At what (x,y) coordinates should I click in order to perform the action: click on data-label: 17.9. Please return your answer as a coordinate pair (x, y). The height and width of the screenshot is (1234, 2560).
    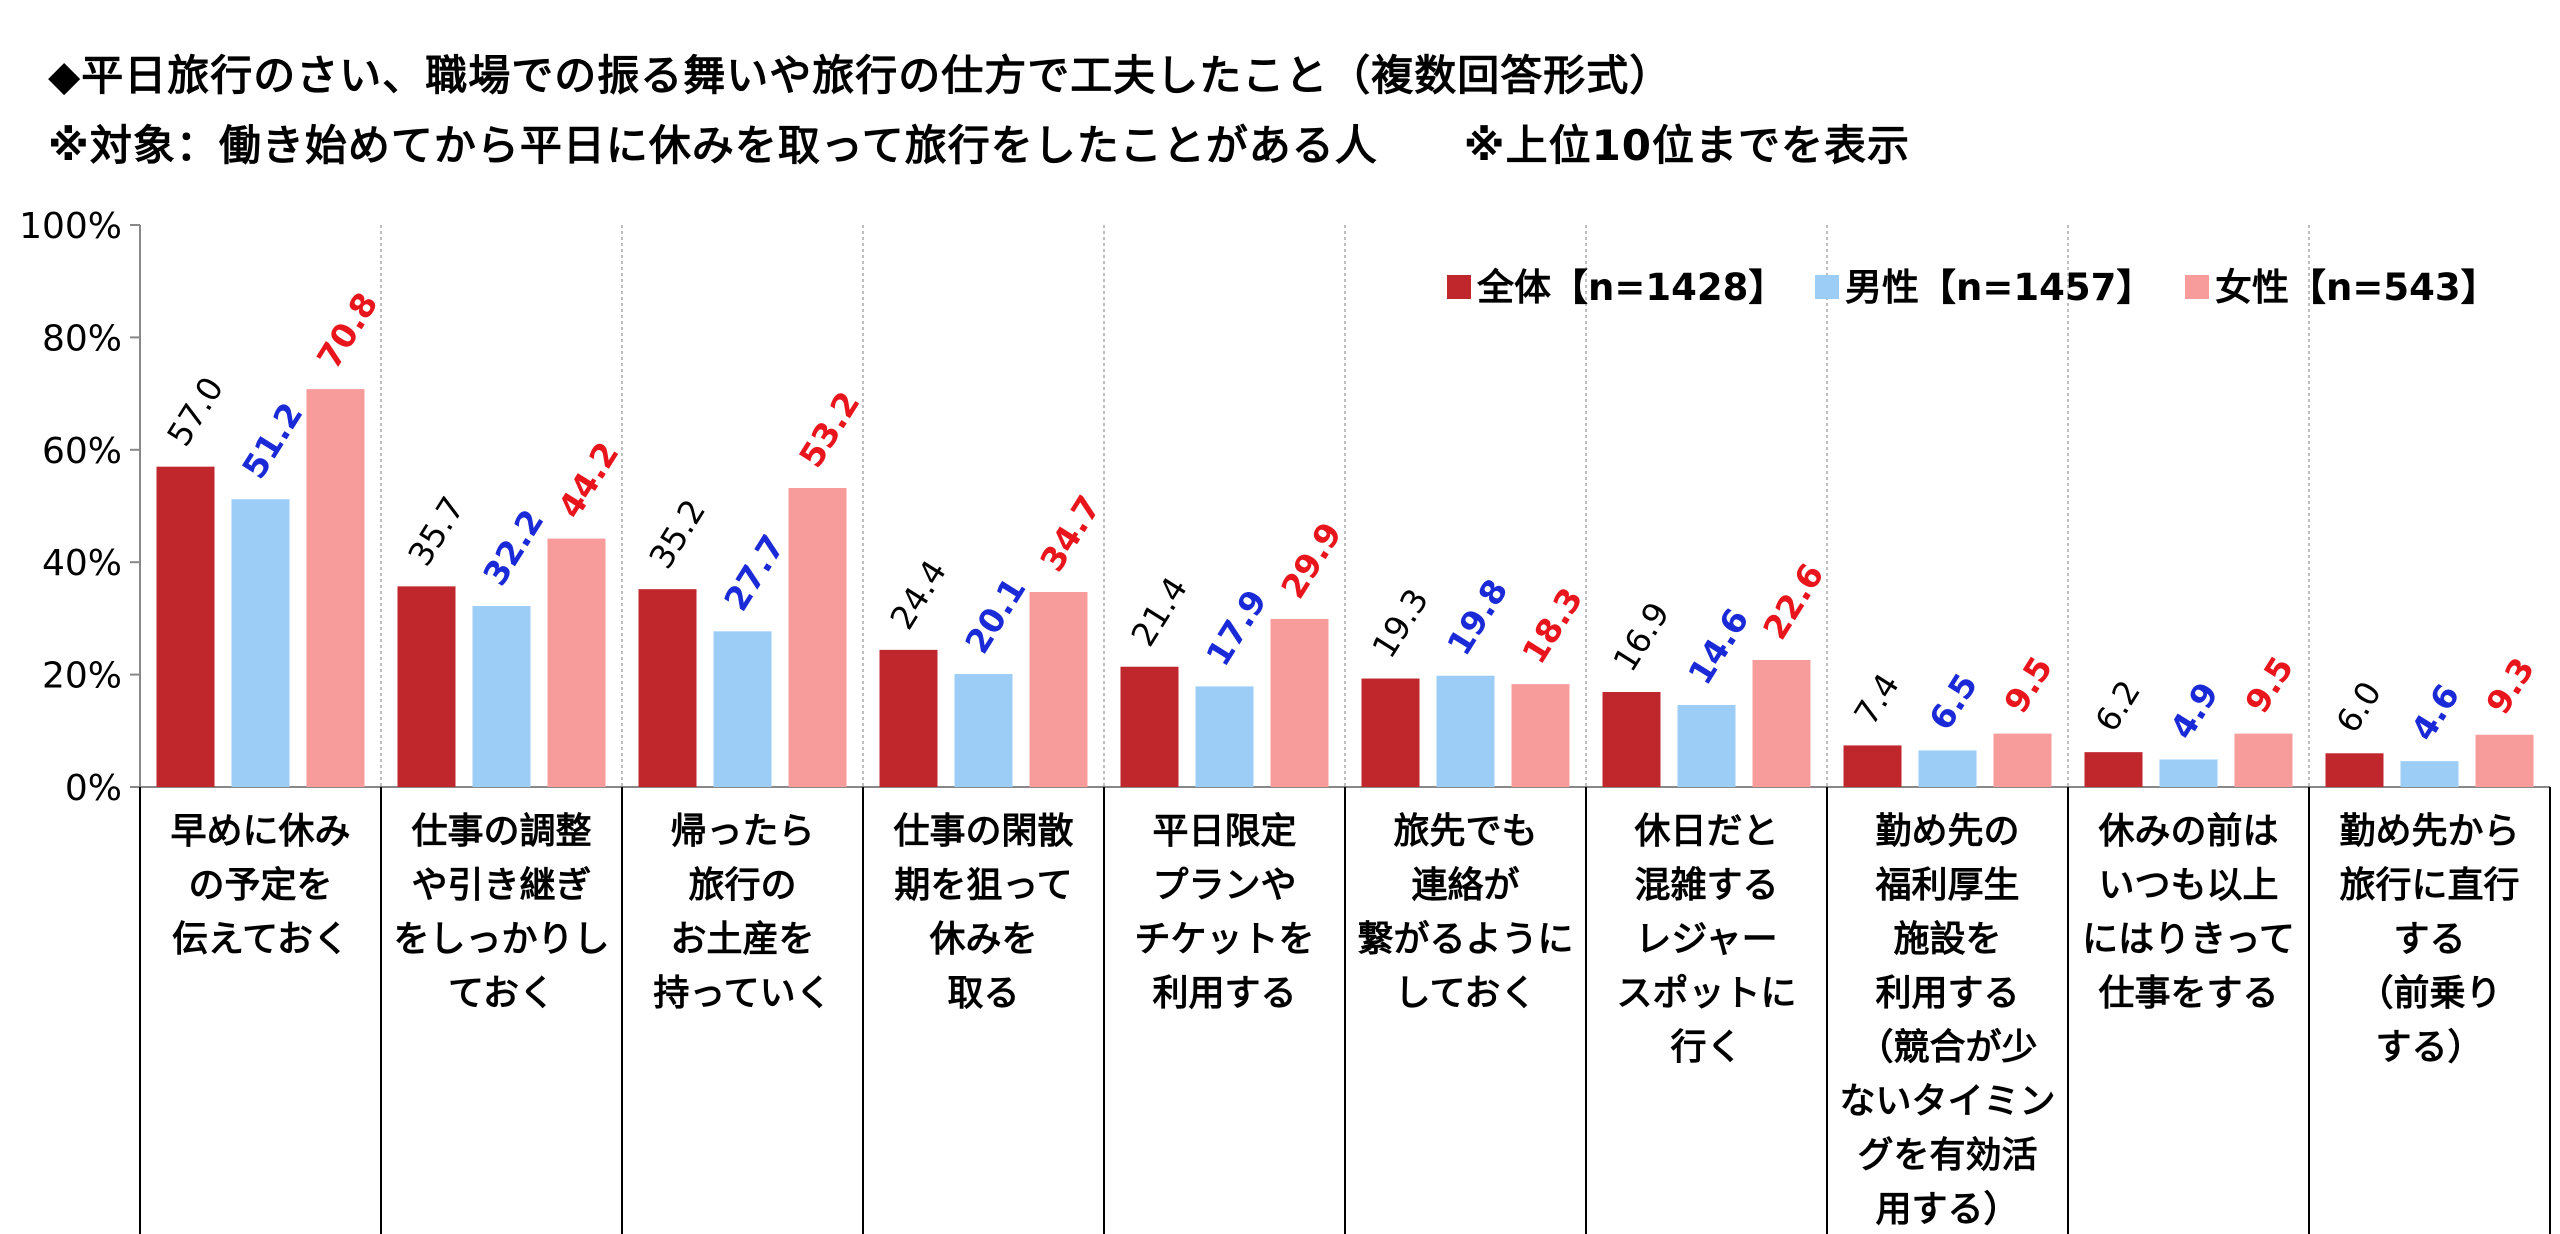
    Looking at the image, I should click on (1236, 628).